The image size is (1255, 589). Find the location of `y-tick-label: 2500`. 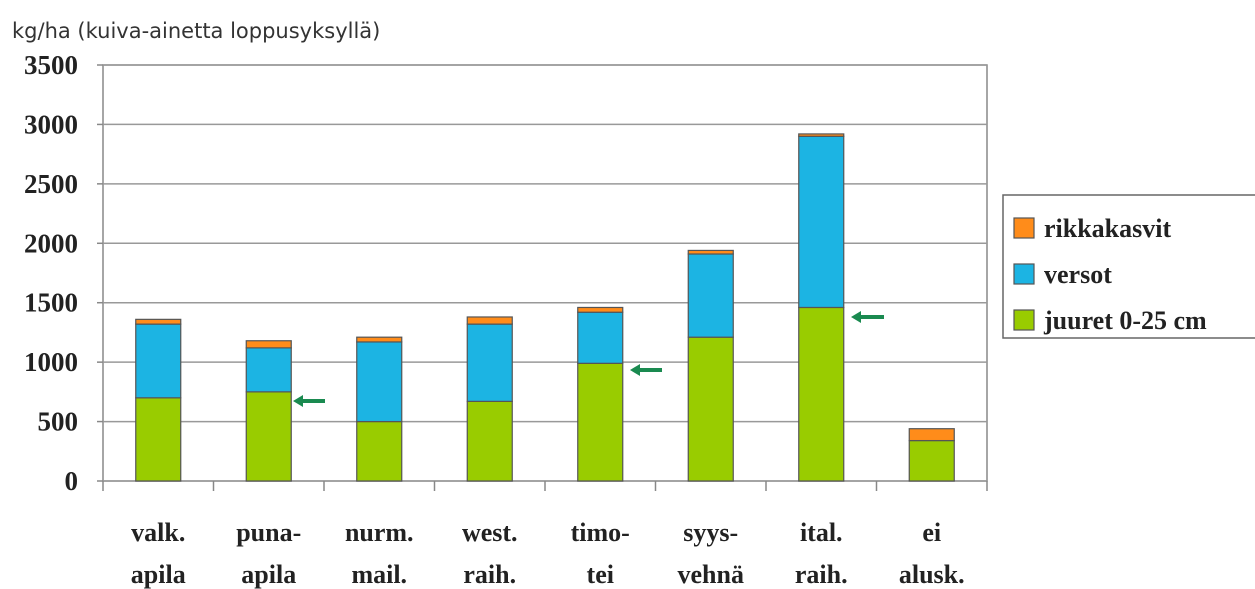

y-tick-label: 2500 is located at coordinates (51, 184).